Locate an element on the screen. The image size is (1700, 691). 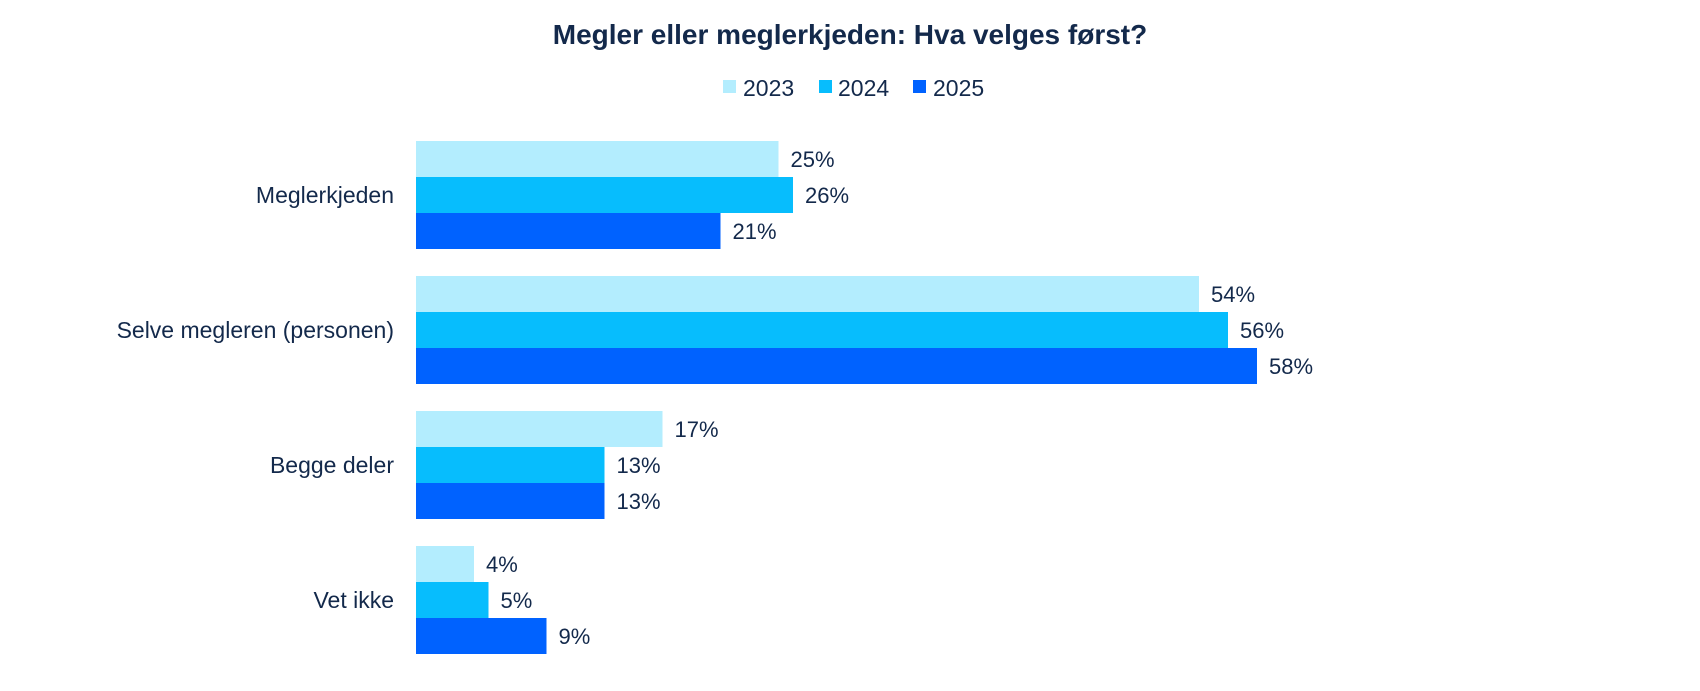
bar-meglerkjeden-2025 is located at coordinates (568, 231).